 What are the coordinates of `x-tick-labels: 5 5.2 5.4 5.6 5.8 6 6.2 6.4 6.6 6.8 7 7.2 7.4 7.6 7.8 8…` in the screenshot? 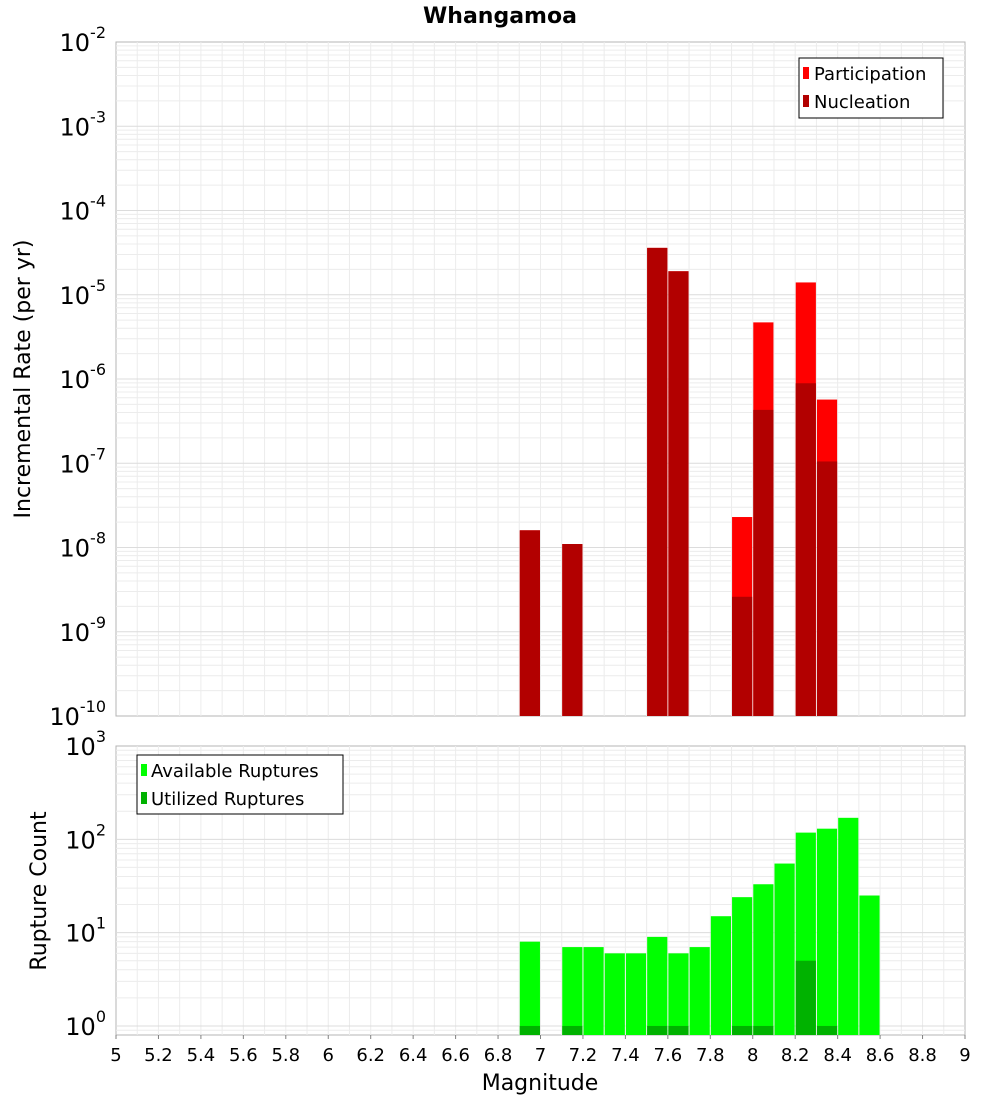 It's located at (540, 1050).